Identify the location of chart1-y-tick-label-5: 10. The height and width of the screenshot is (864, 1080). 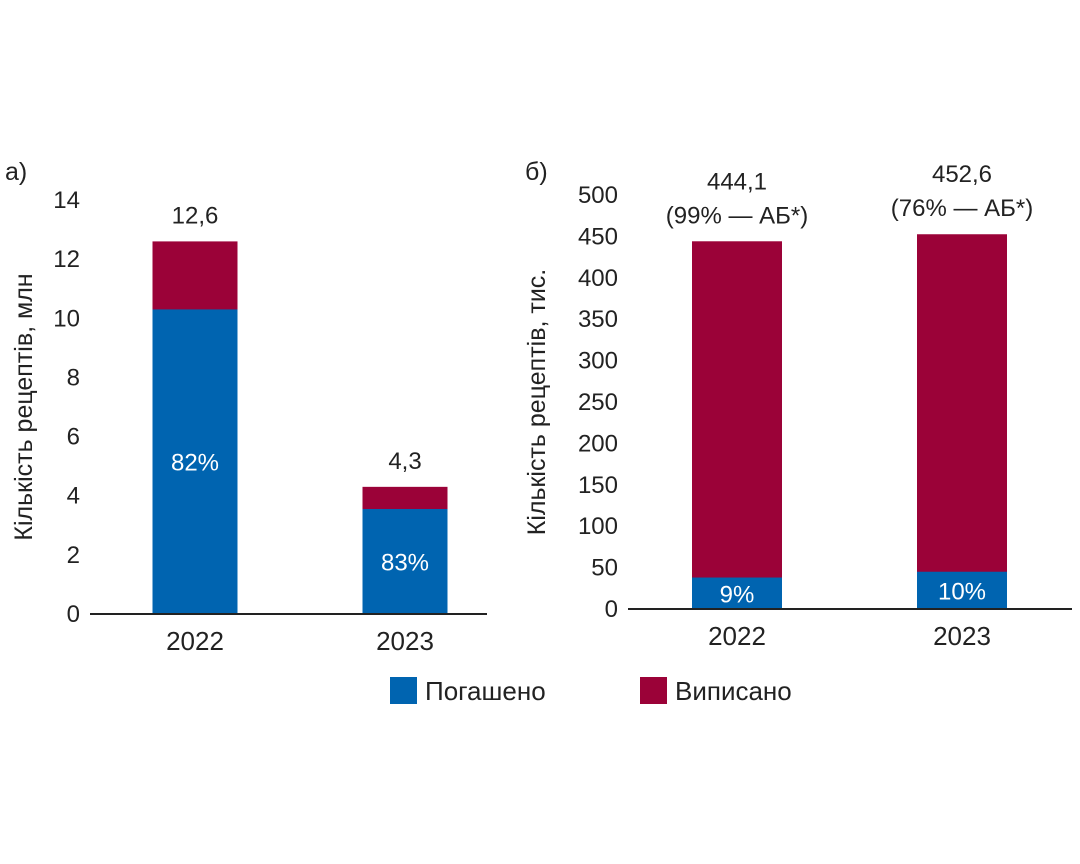
(66, 318).